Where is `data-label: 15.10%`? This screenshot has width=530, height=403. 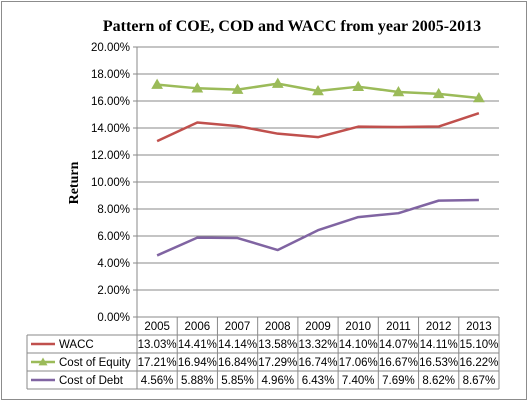
data-label: 15.10% is located at coordinates (478, 345).